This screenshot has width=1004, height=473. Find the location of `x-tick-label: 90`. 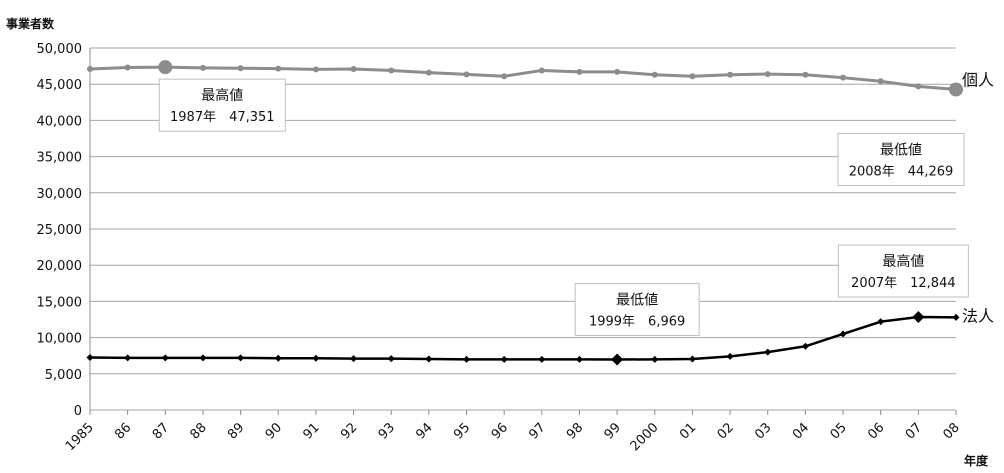

x-tick-label: 90 is located at coordinates (274, 431).